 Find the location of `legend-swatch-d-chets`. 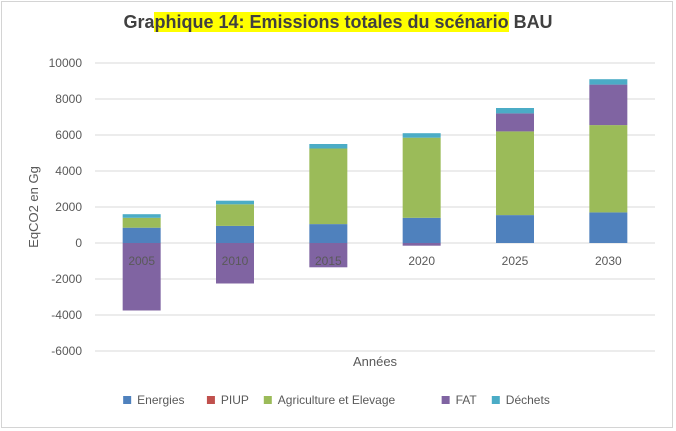

legend-swatch-d-chets is located at coordinates (495, 400).